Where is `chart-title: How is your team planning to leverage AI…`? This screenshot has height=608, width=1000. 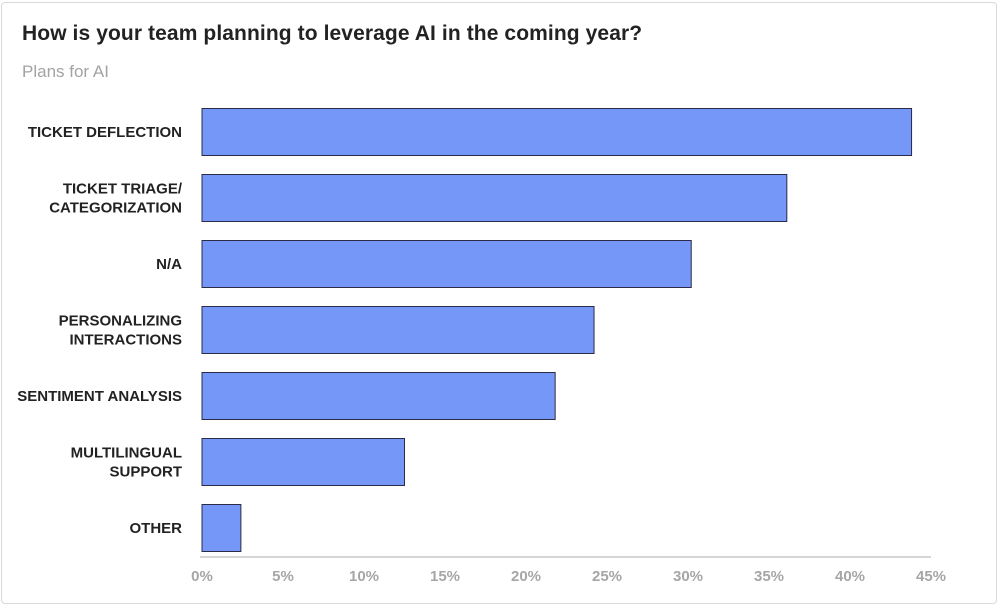 chart-title: How is your team planning to leverage AI… is located at coordinates (332, 33).